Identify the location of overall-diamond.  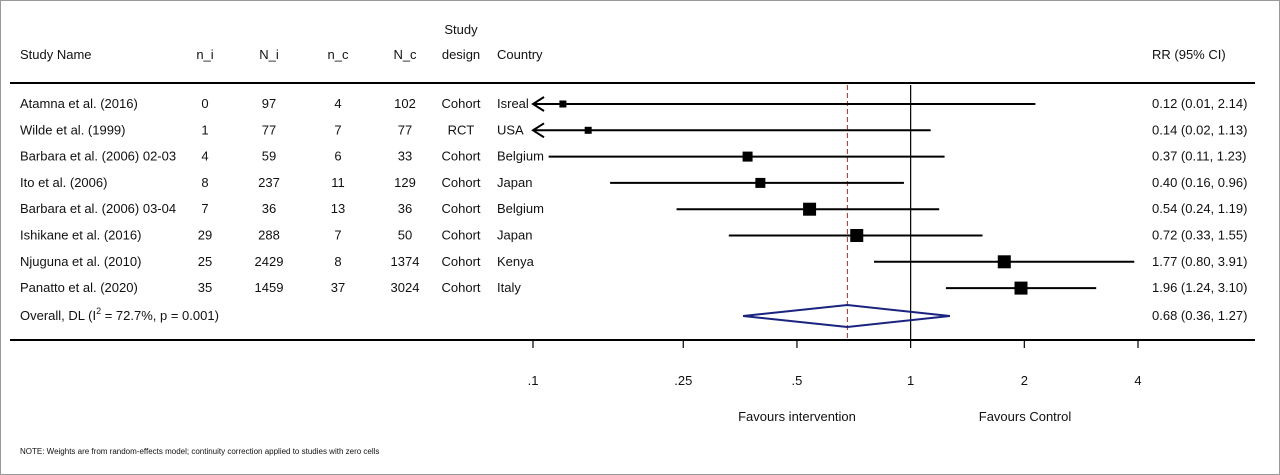
(846, 316).